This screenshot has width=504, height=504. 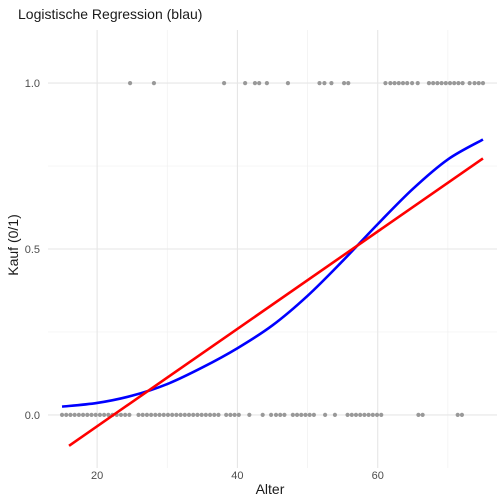 What do you see at coordinates (97, 476) in the screenshot?
I see `x-tick-label: 20` at bounding box center [97, 476].